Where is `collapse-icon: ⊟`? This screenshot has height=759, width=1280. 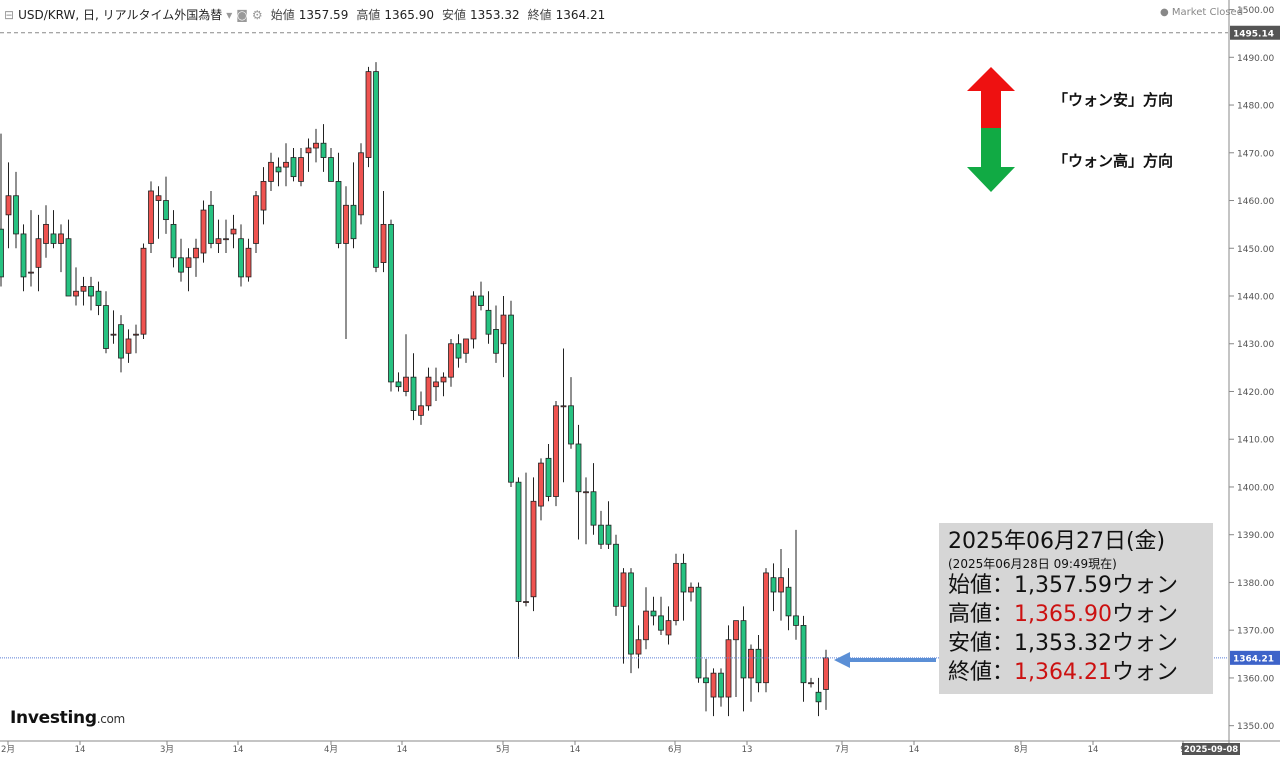 collapse-icon: ⊟ is located at coordinates (9, 14).